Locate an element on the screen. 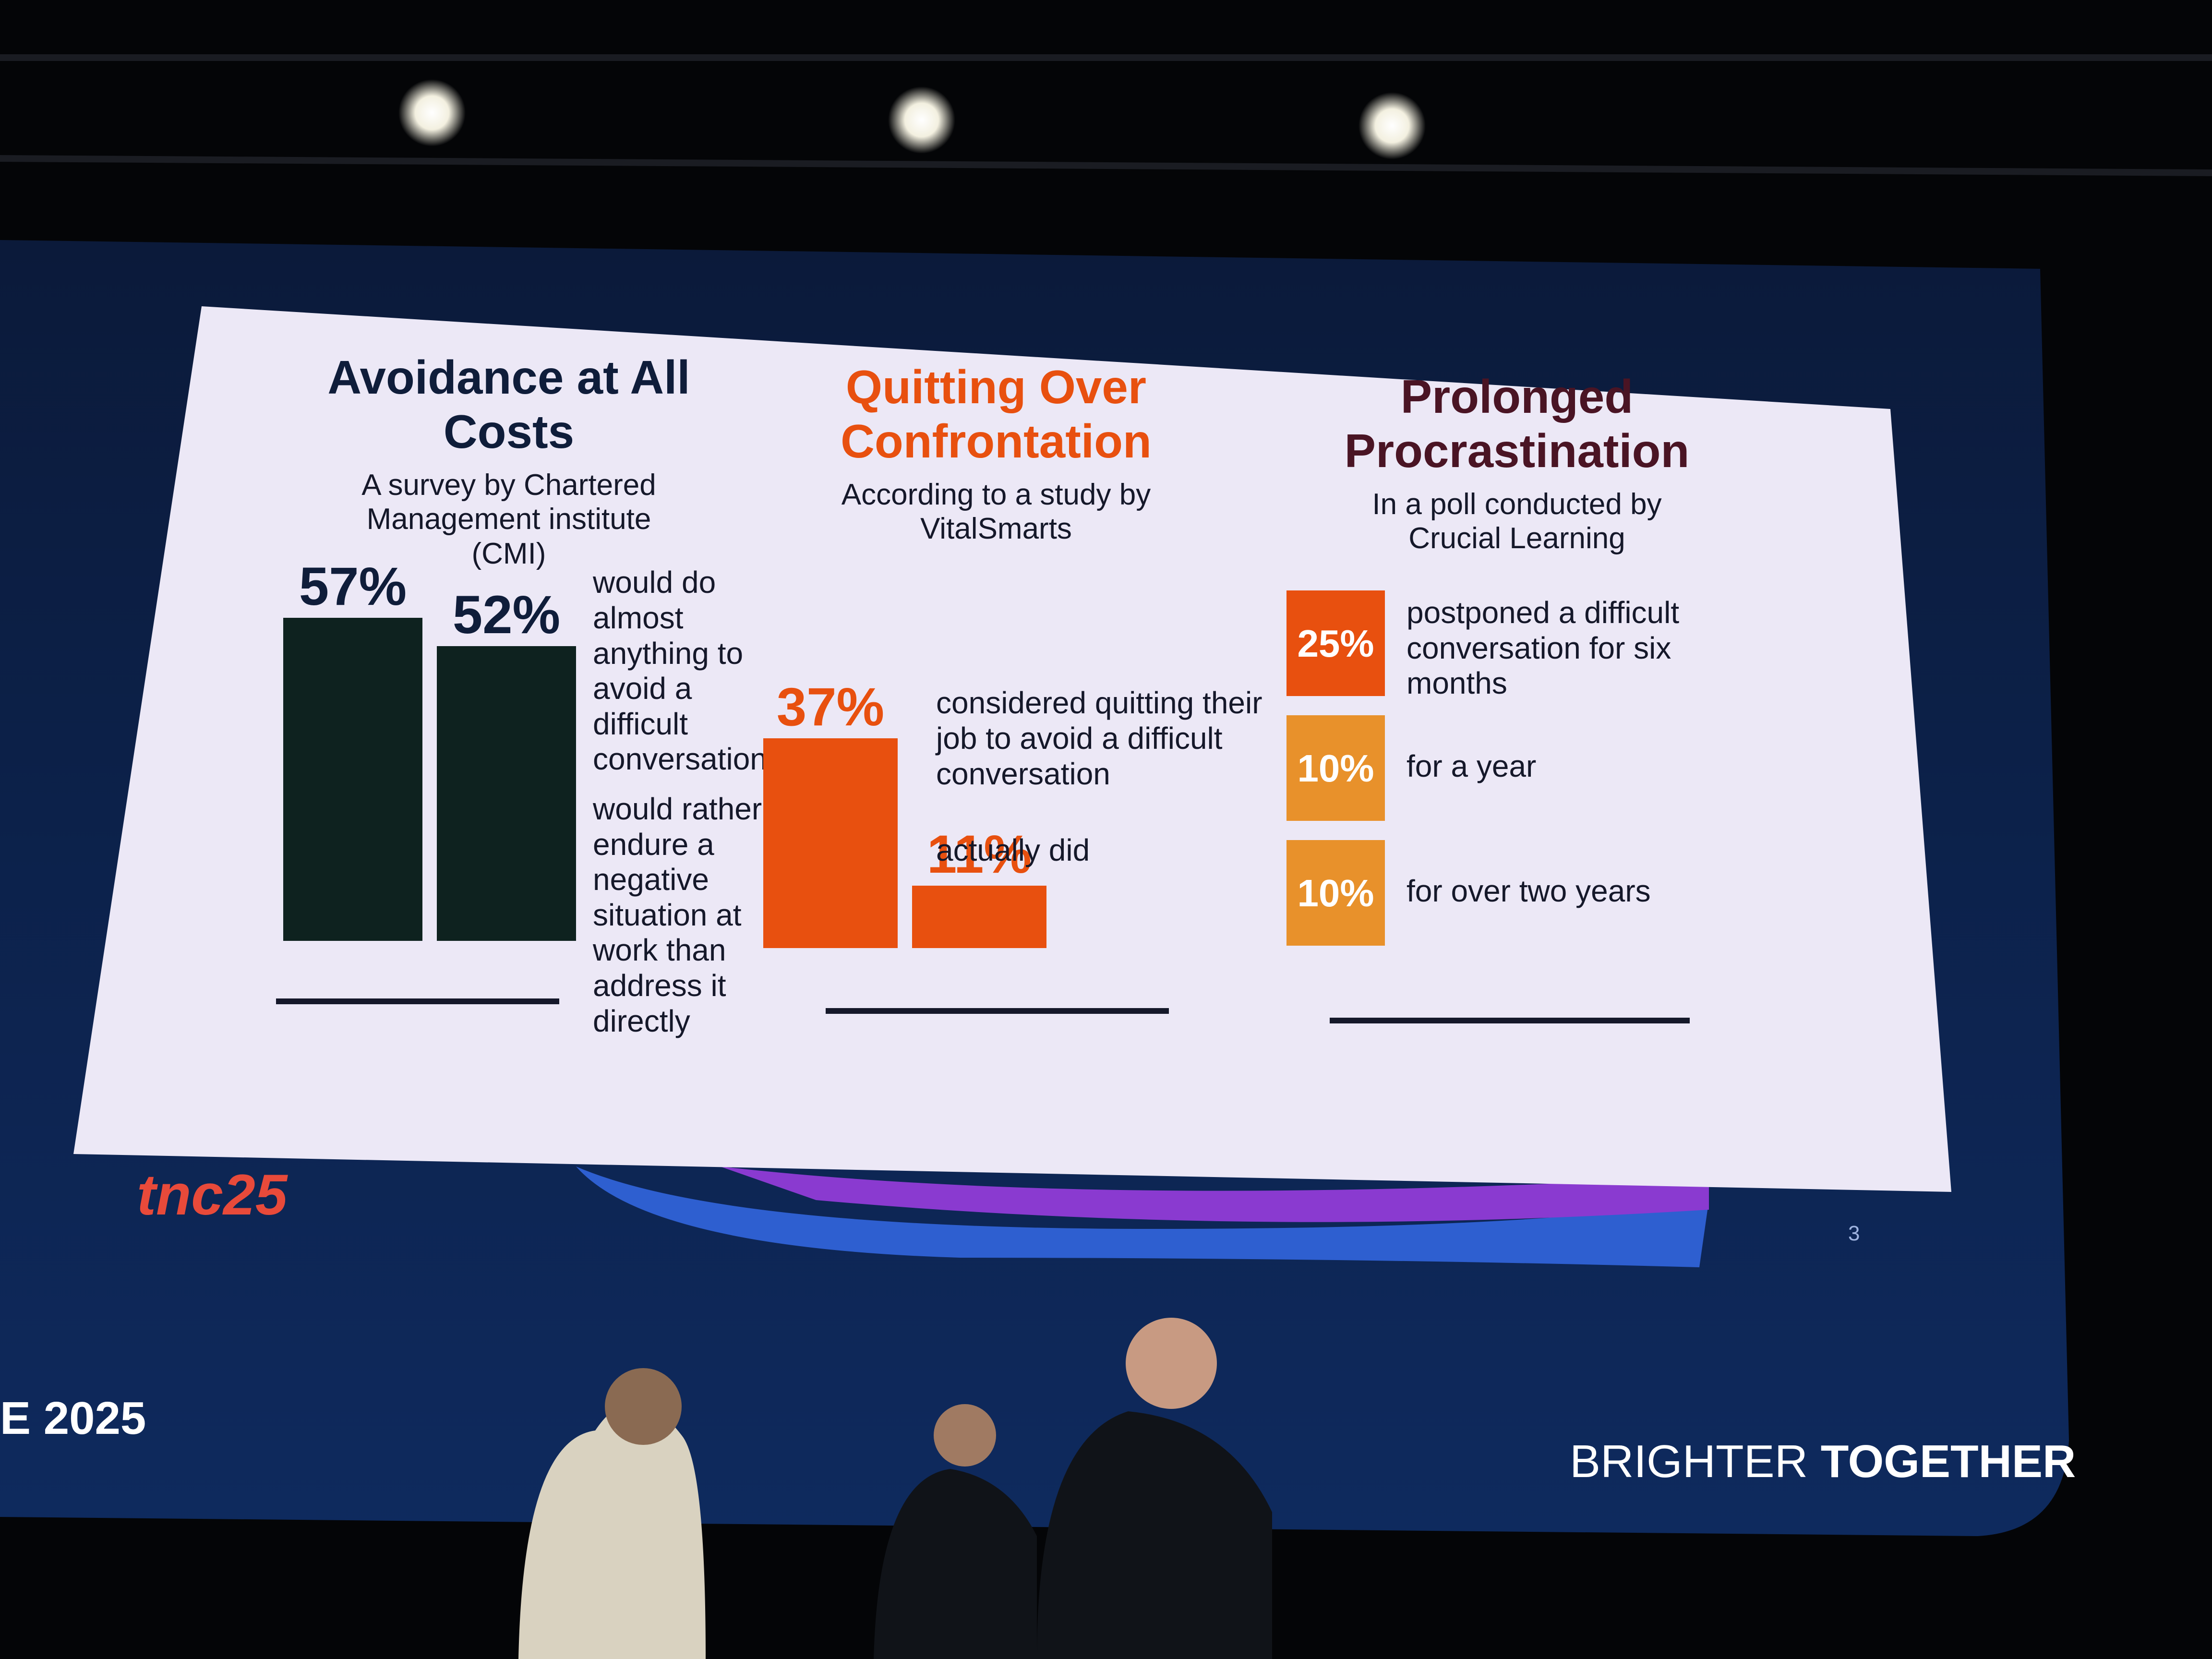 The height and width of the screenshot is (1659, 2212). category-label: for a year is located at coordinates (1472, 766).